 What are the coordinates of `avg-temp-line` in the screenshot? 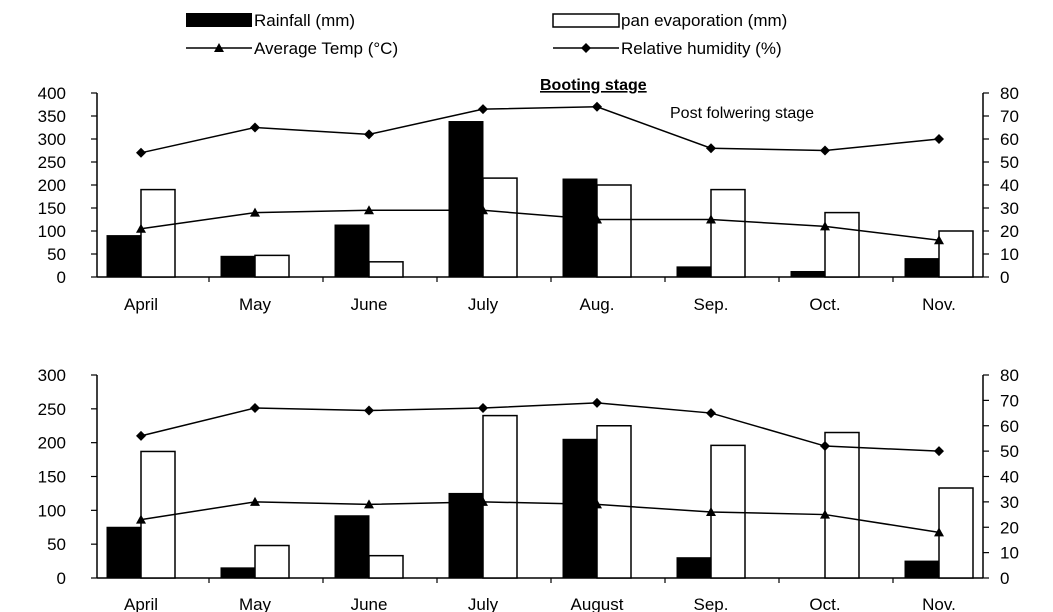 It's located at (540, 225).